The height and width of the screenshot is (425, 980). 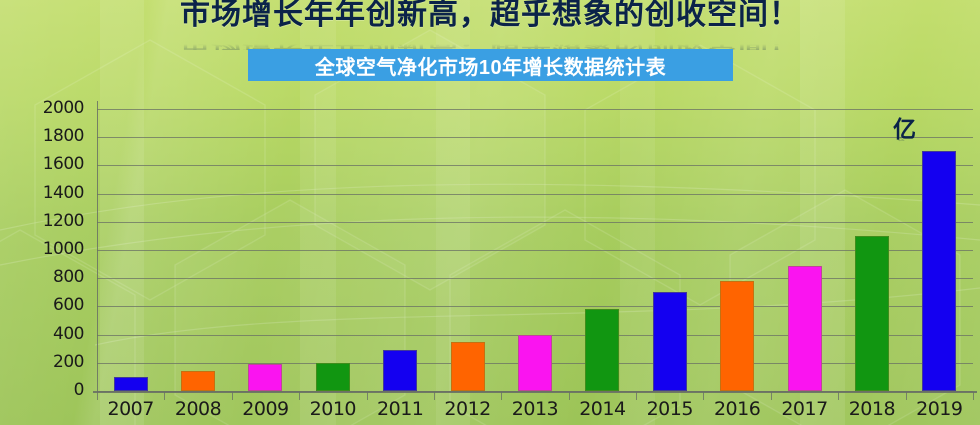 What do you see at coordinates (68, 361) in the screenshot?
I see `y-axis-tick-label: 200` at bounding box center [68, 361].